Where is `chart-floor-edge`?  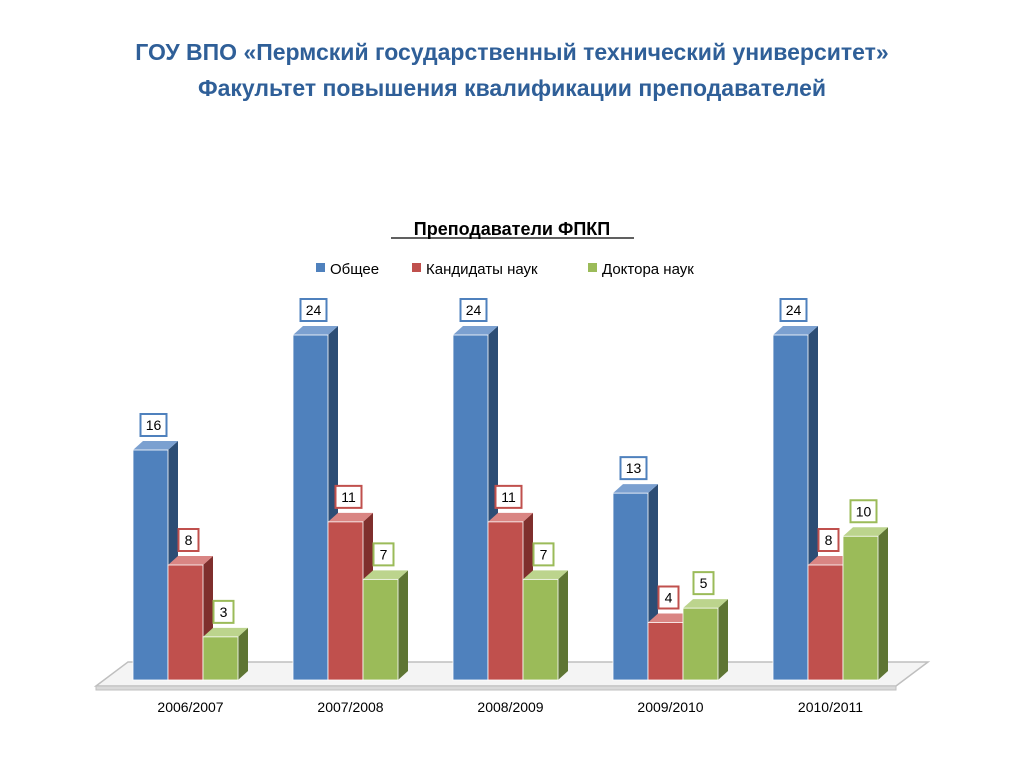
chart-floor-edge is located at coordinates (496, 688).